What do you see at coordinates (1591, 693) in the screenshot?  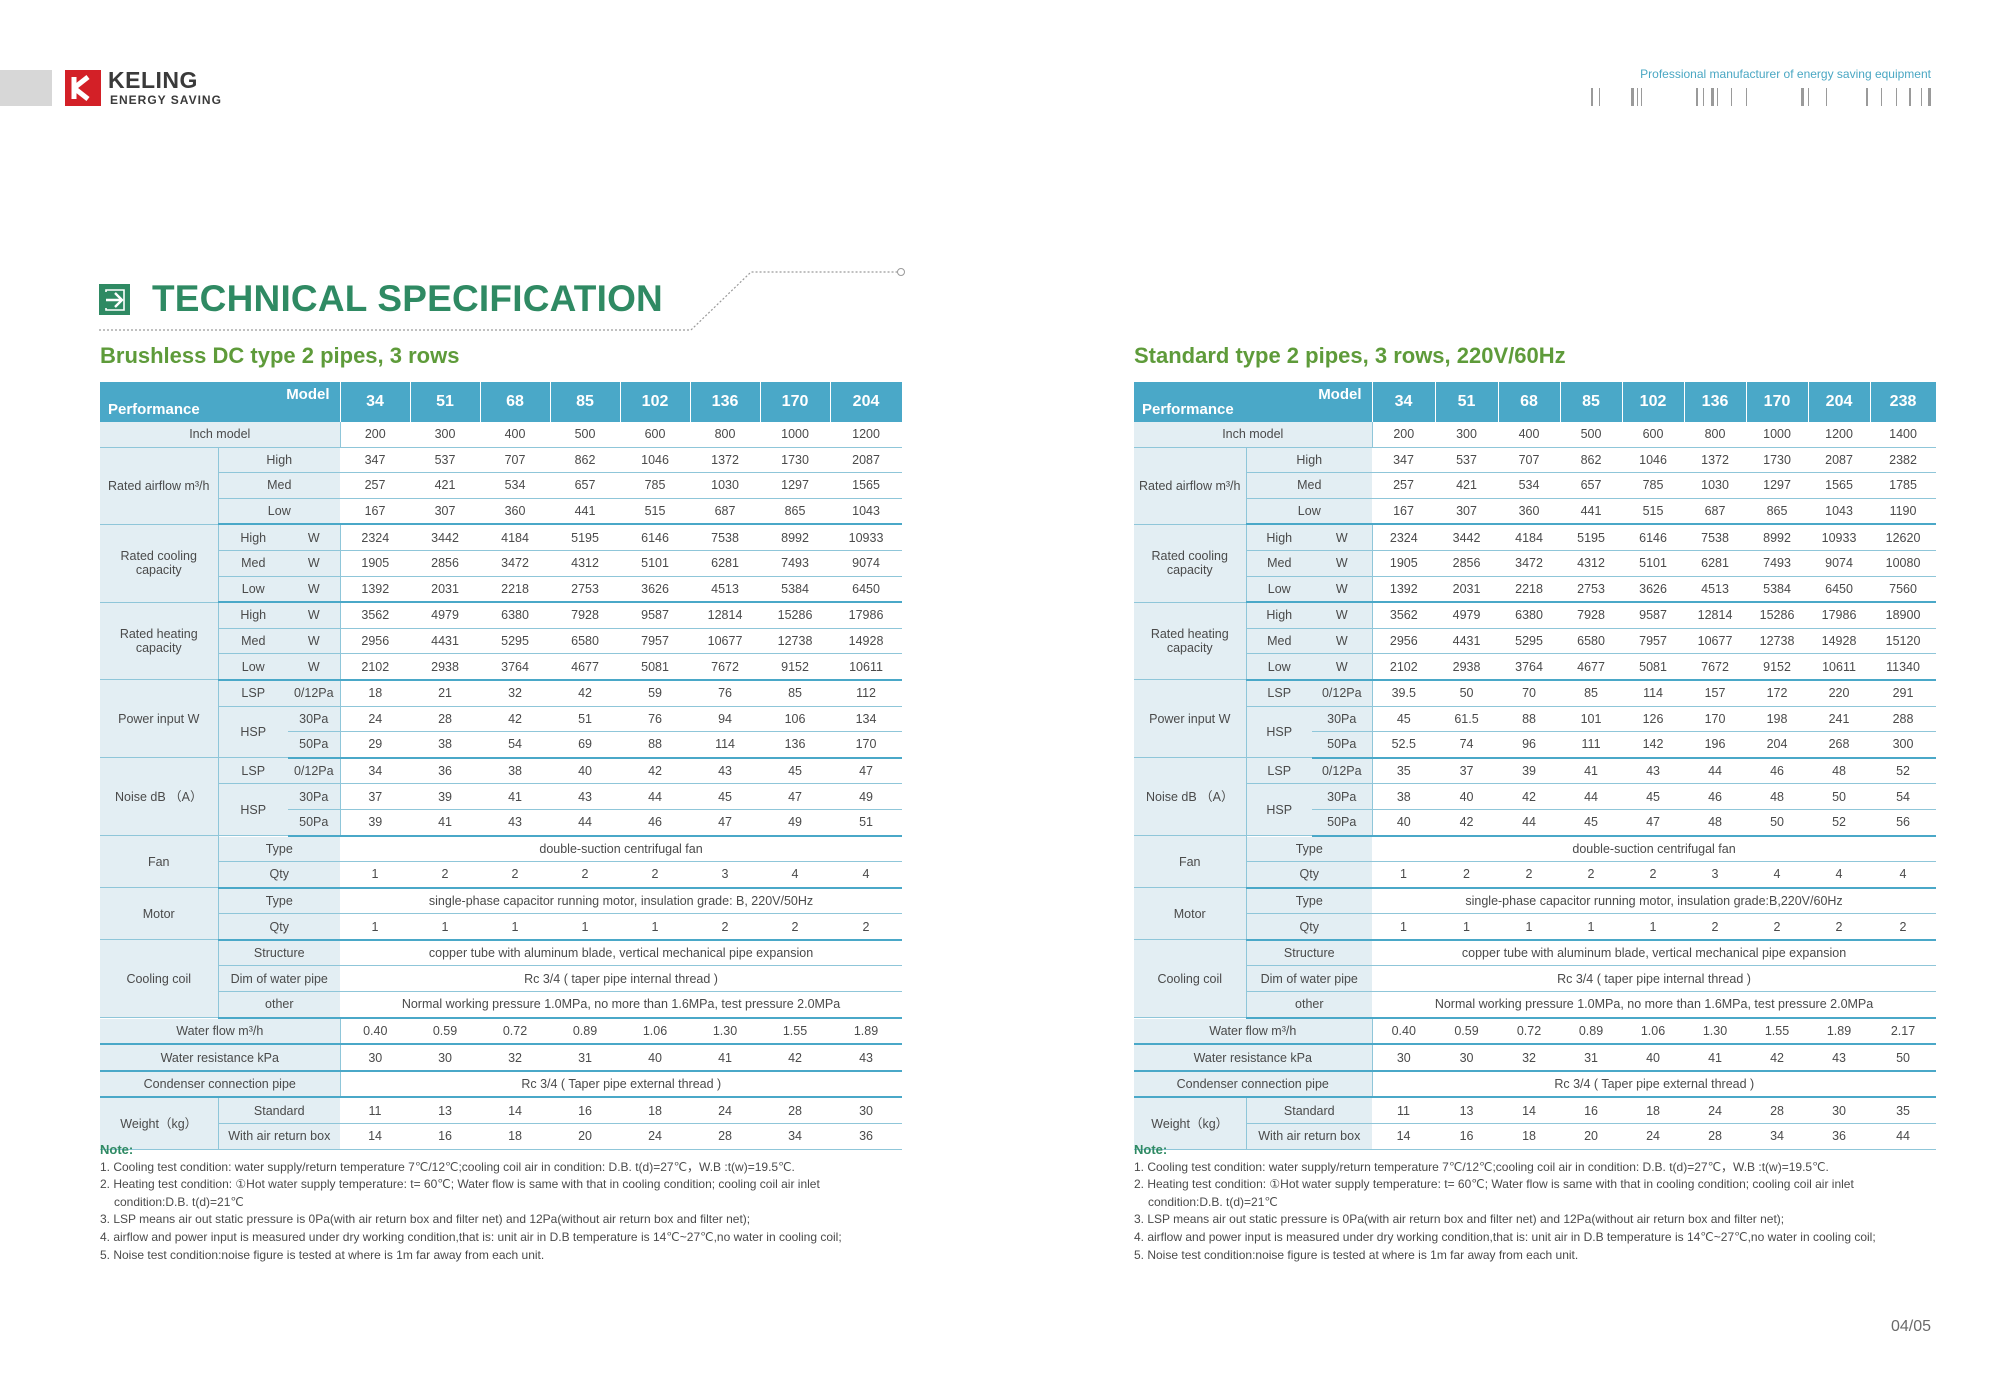 I see `value-cell: 85` at bounding box center [1591, 693].